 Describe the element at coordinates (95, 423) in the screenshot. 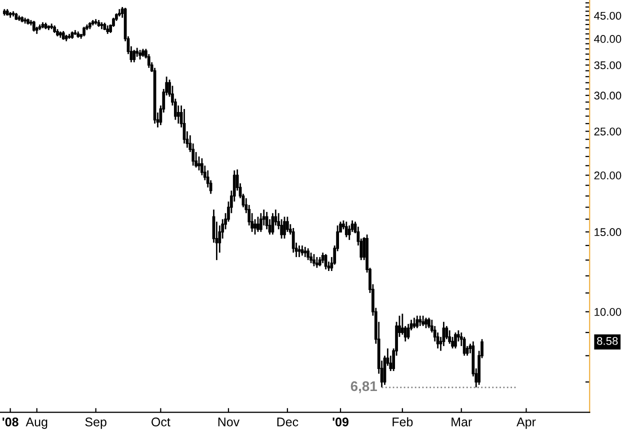

I see `x-tick-label: Sep` at that location.